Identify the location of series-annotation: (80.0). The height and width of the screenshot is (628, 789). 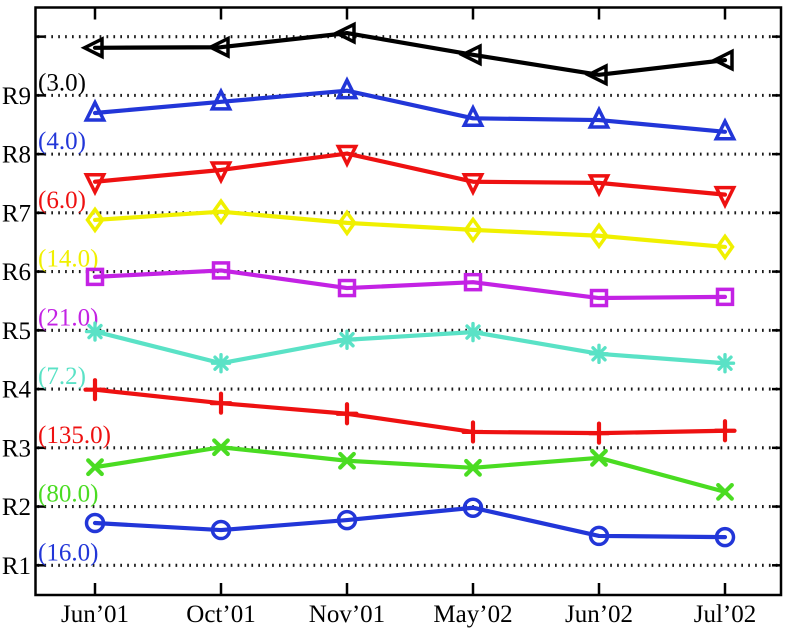
(68, 494).